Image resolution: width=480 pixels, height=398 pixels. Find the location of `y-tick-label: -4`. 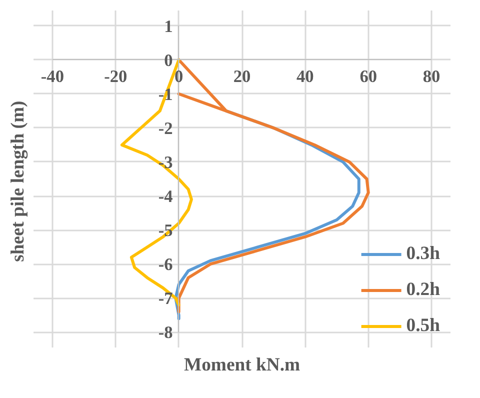

y-tick-label: -4 is located at coordinates (166, 196).